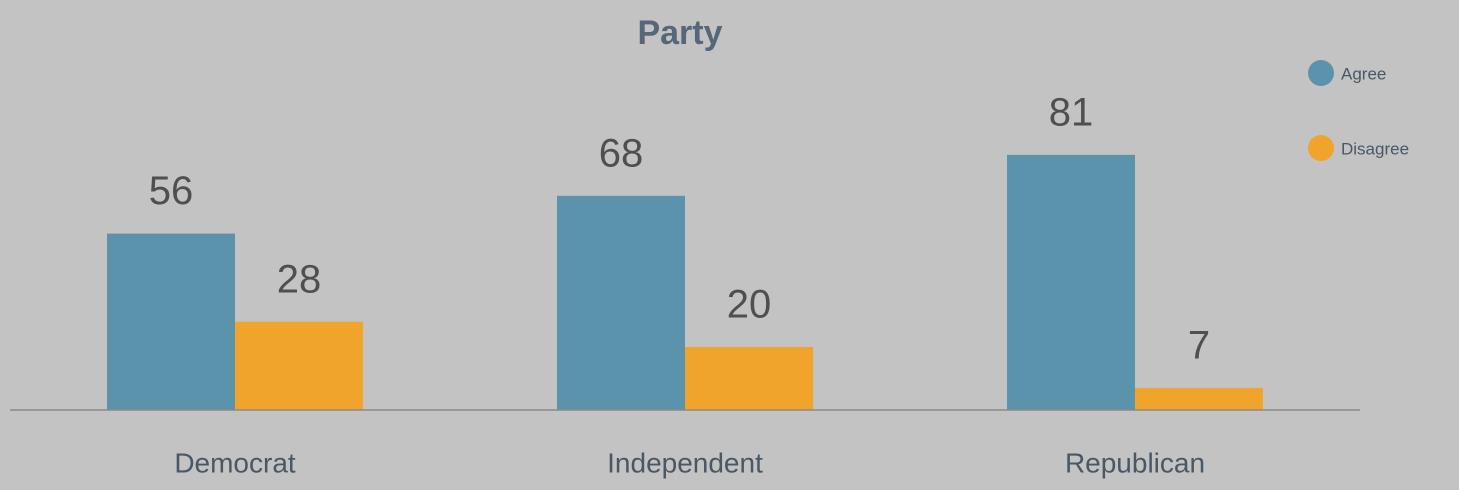 The width and height of the screenshot is (1459, 490). I want to click on legend-label: Disagree, so click(1375, 148).